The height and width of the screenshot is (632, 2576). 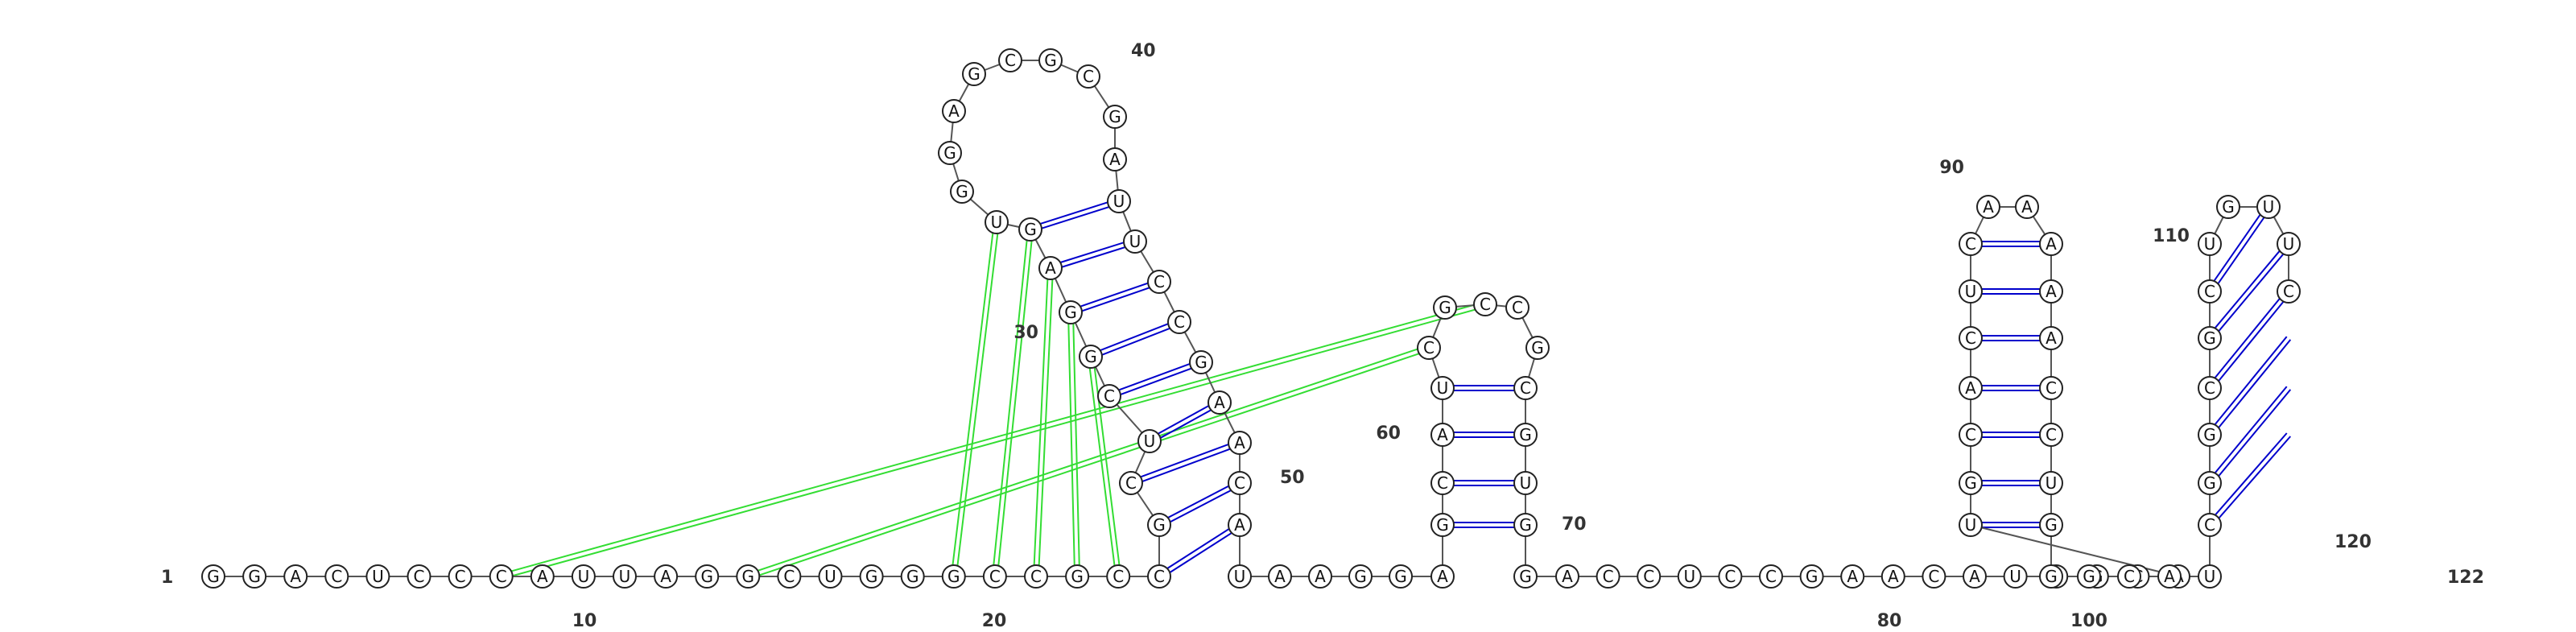 I want to click on position-label-10: 10, so click(x=584, y=621).